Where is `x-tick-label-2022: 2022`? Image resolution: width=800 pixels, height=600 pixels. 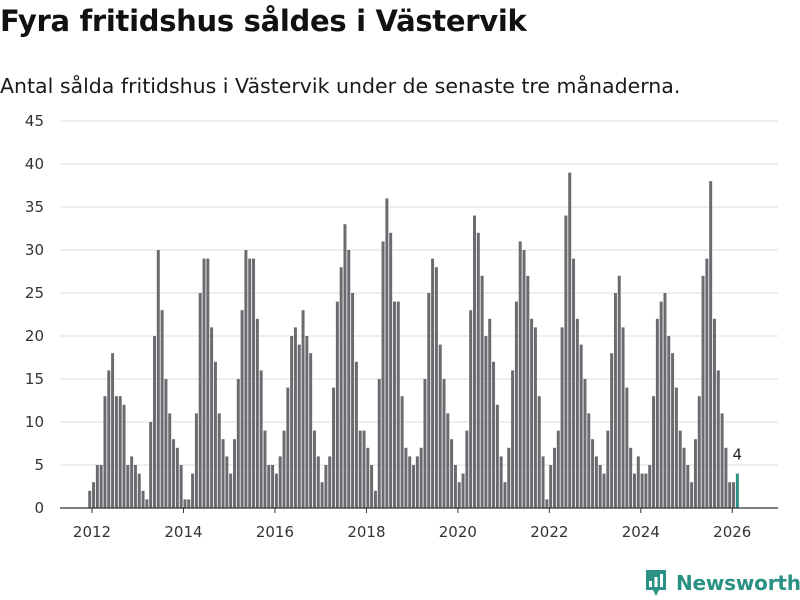 x-tick-label-2022: 2022 is located at coordinates (549, 532).